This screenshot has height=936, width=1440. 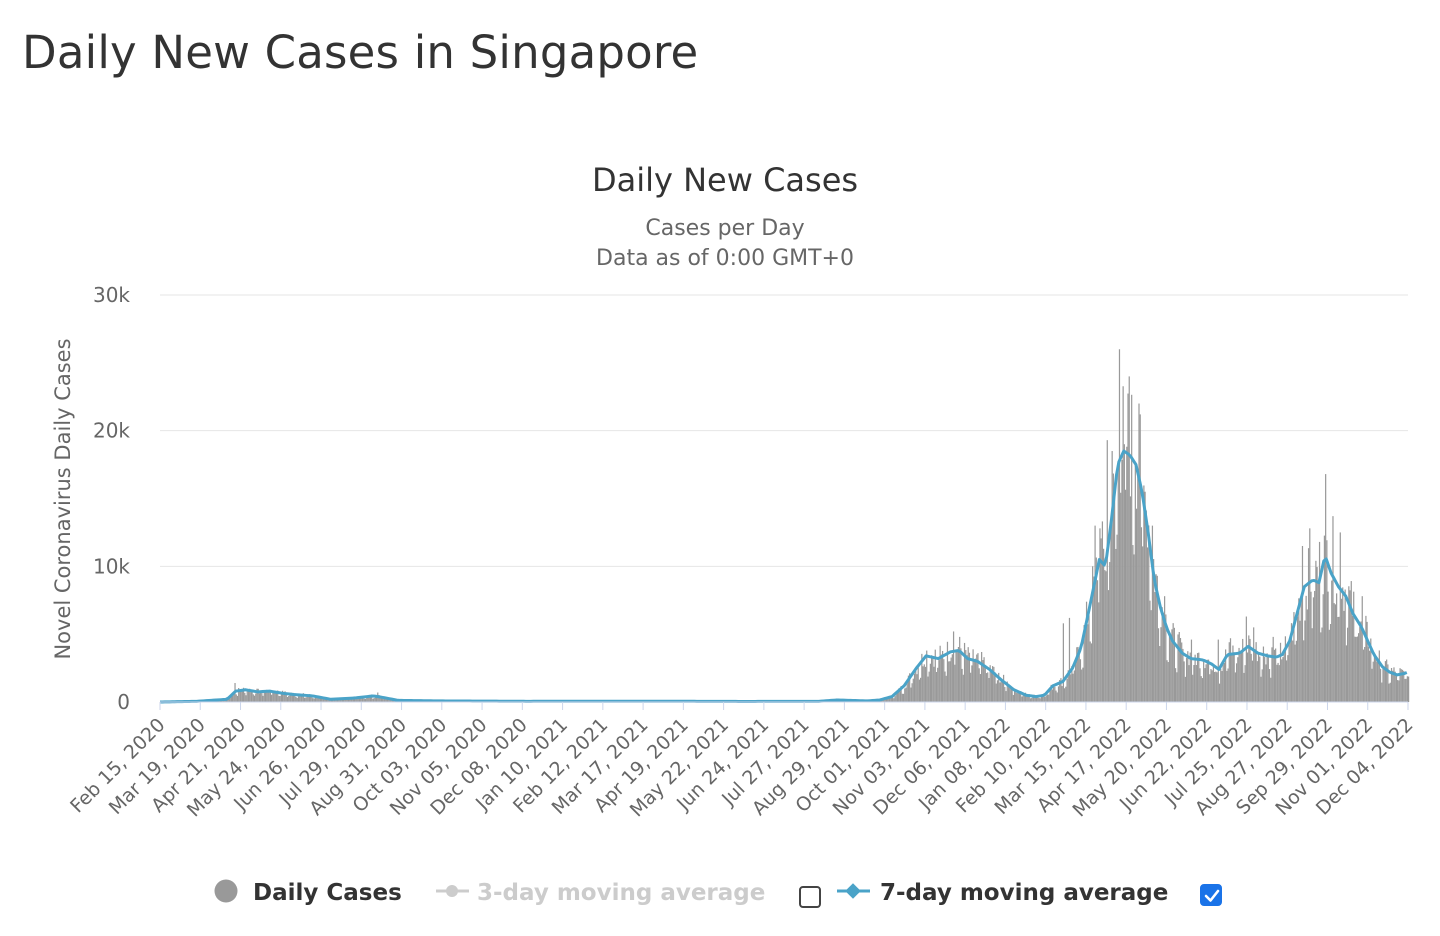 I want to click on legend-item-daily-cases: Daily Cases, so click(x=308, y=893).